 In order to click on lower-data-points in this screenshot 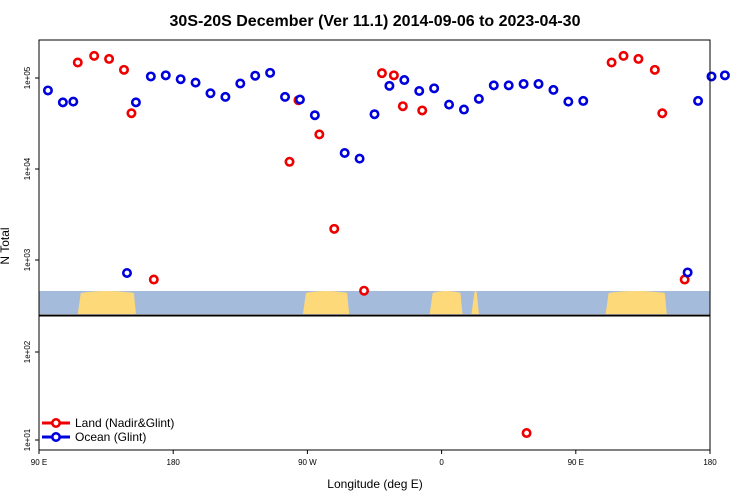, I will do `click(526, 433)`.